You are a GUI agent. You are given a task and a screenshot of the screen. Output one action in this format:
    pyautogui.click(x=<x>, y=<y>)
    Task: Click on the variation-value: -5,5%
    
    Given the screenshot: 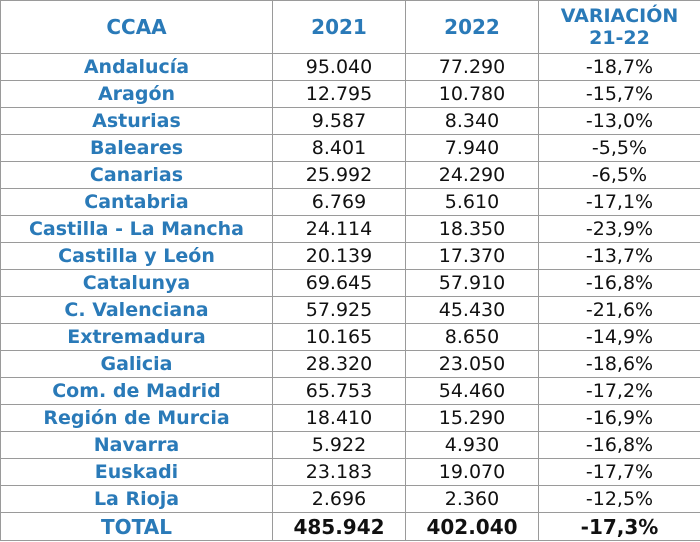 What is the action you would take?
    pyautogui.click(x=619, y=148)
    